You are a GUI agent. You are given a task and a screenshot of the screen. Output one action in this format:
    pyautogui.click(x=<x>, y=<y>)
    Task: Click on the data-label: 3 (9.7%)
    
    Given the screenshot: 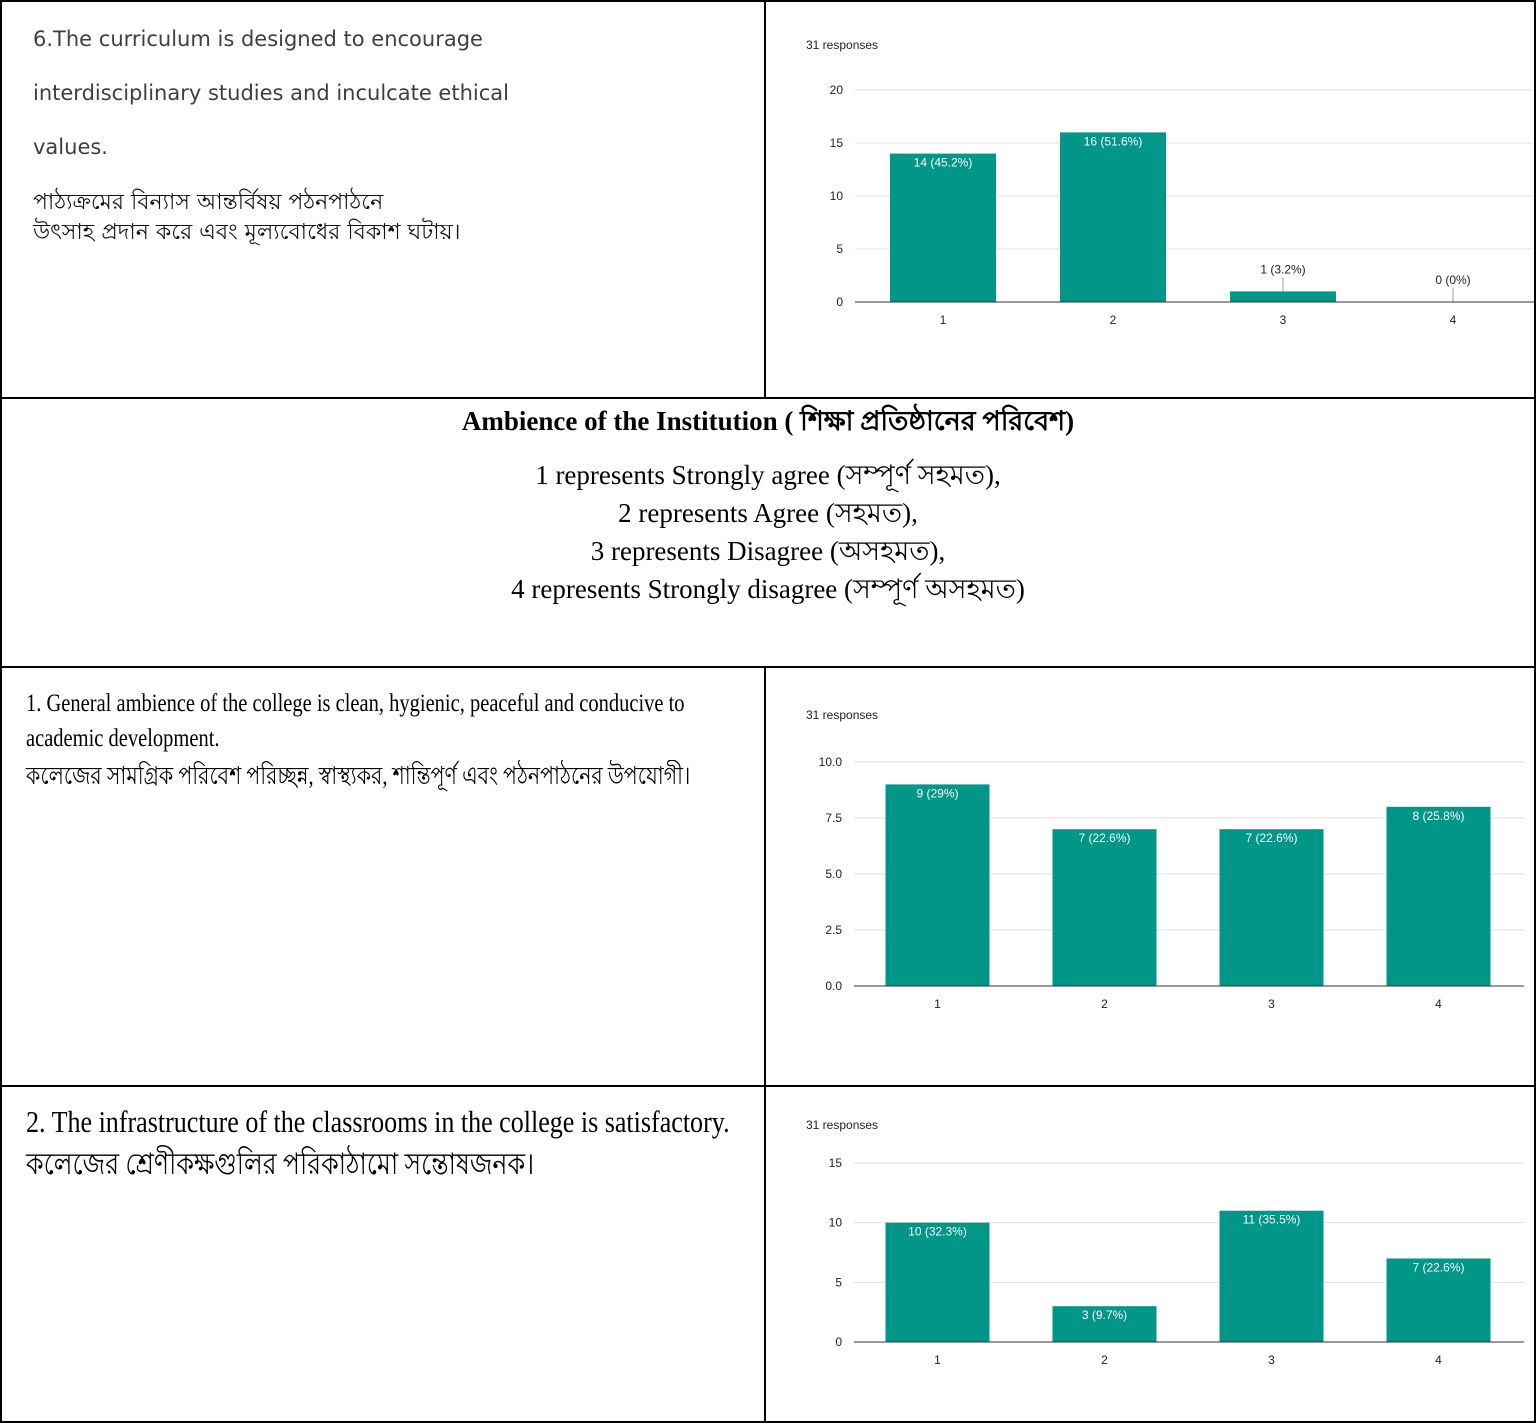 What is the action you would take?
    pyautogui.click(x=1104, y=1315)
    